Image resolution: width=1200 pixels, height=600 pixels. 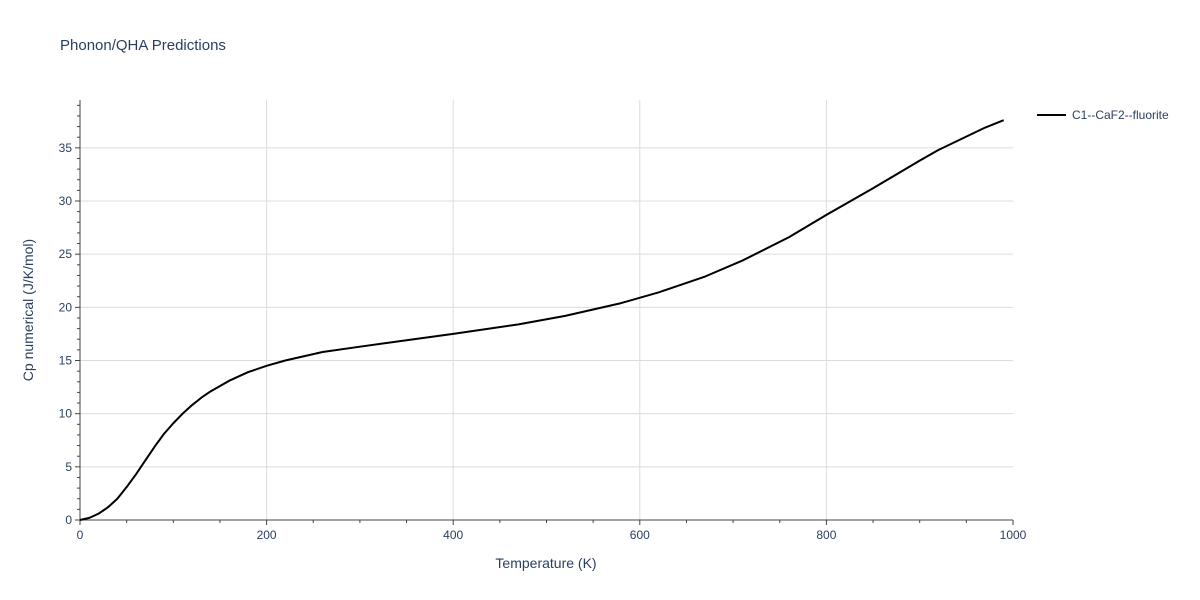 What do you see at coordinates (143, 45) in the screenshot?
I see `chart-title: Phonon/QHA Predictions` at bounding box center [143, 45].